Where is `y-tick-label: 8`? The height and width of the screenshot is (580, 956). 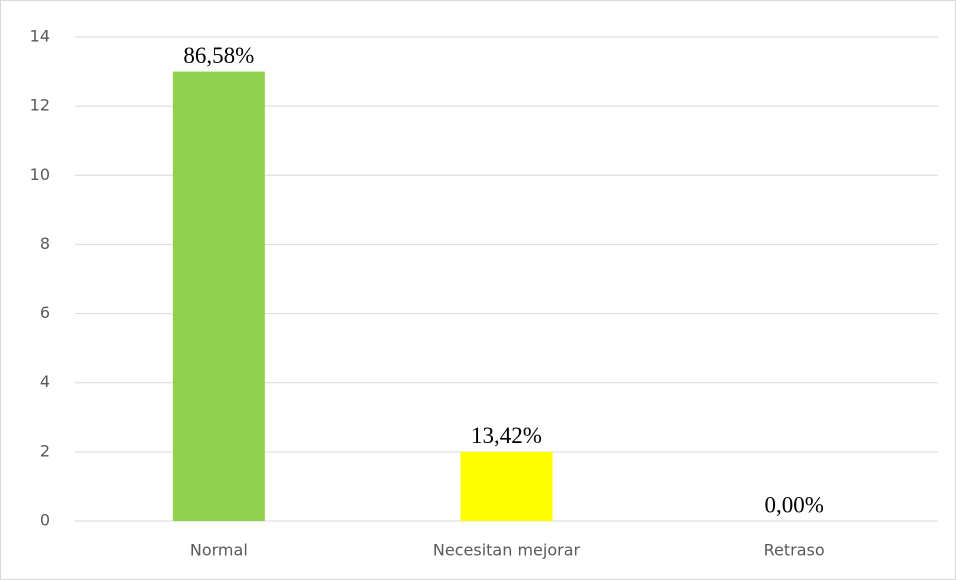 y-tick-label: 8 is located at coordinates (45, 243).